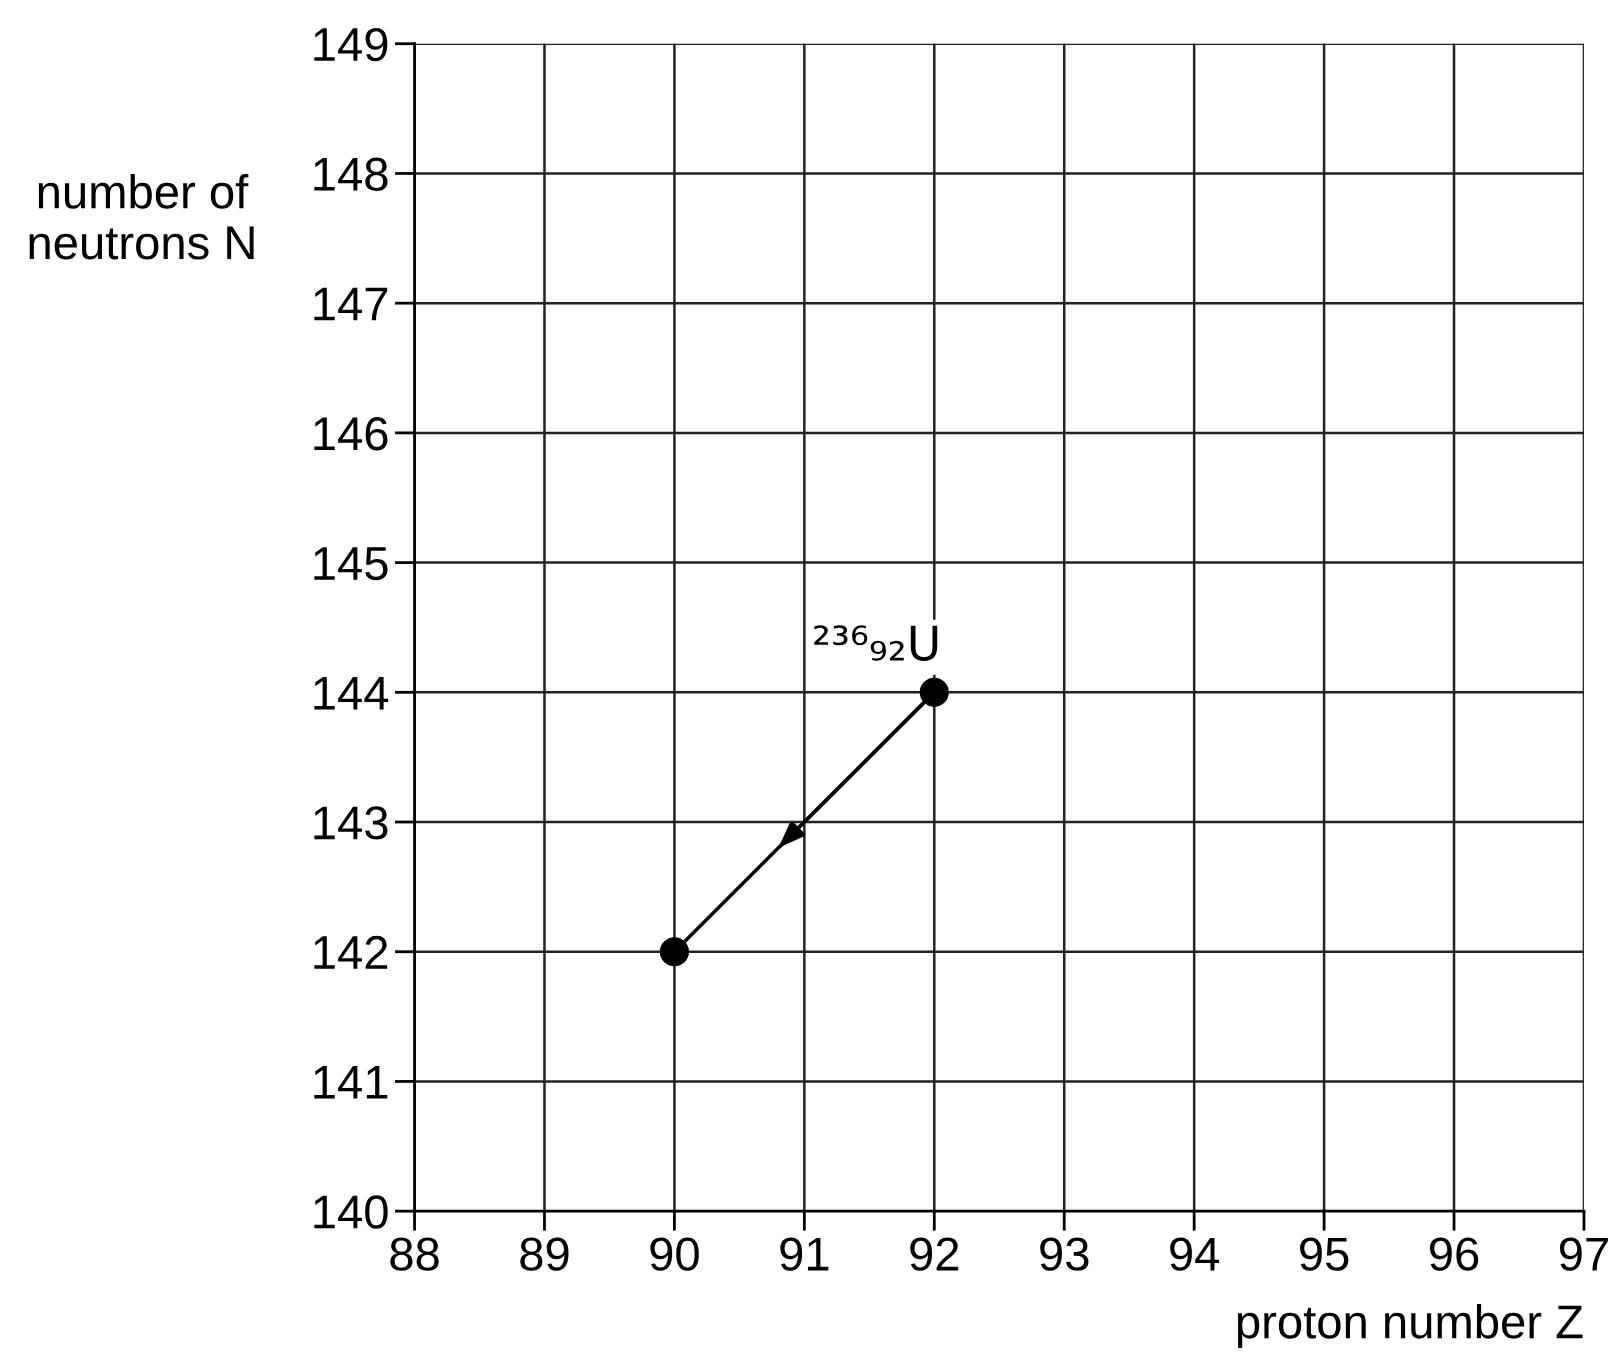 The image size is (1613, 1367). What do you see at coordinates (1583, 1254) in the screenshot?
I see `x-tick-label: 97` at bounding box center [1583, 1254].